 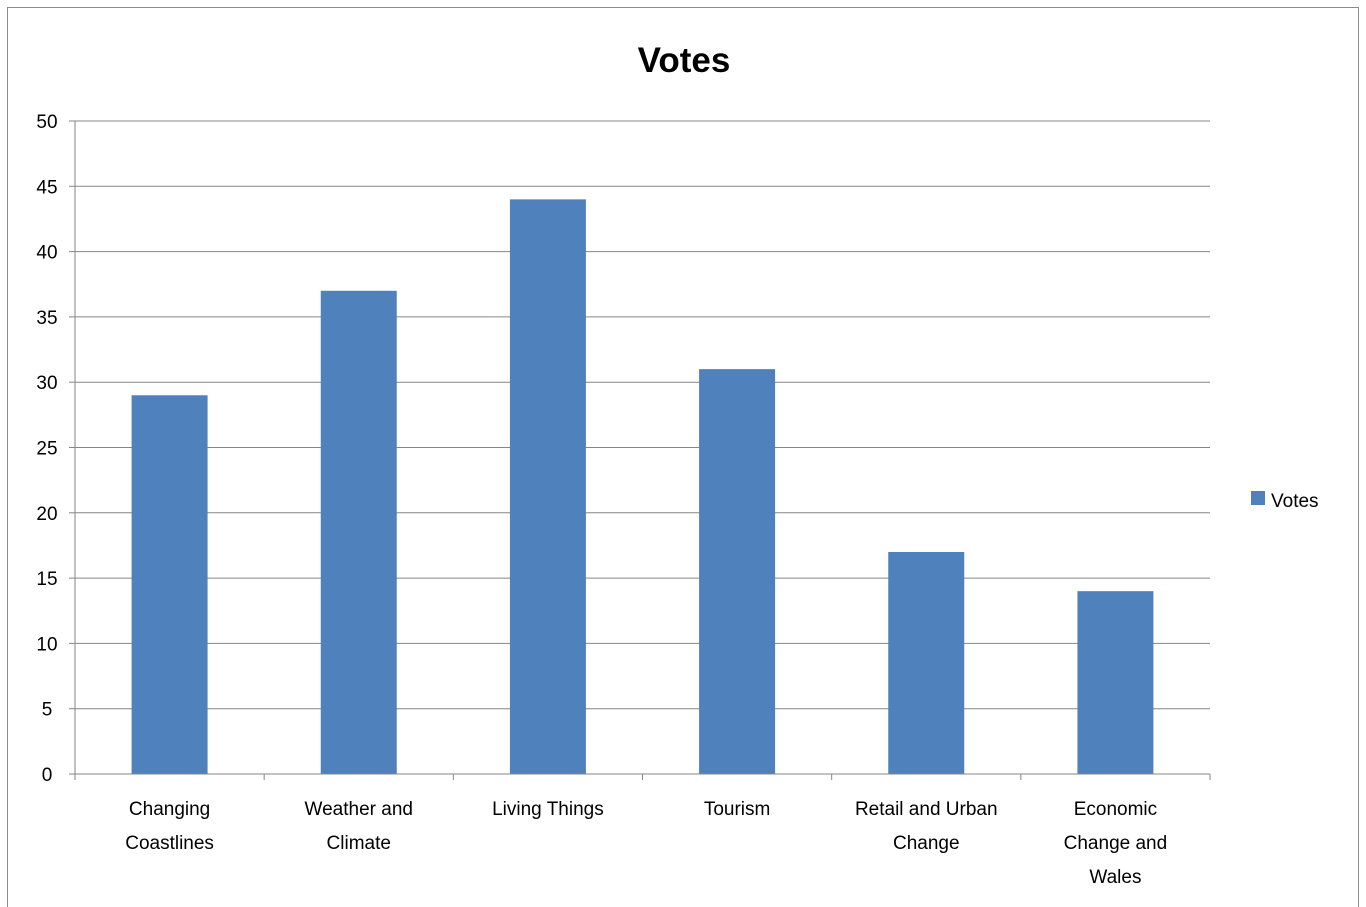 What do you see at coordinates (46, 383) in the screenshot?
I see `y-tick-label: 30` at bounding box center [46, 383].